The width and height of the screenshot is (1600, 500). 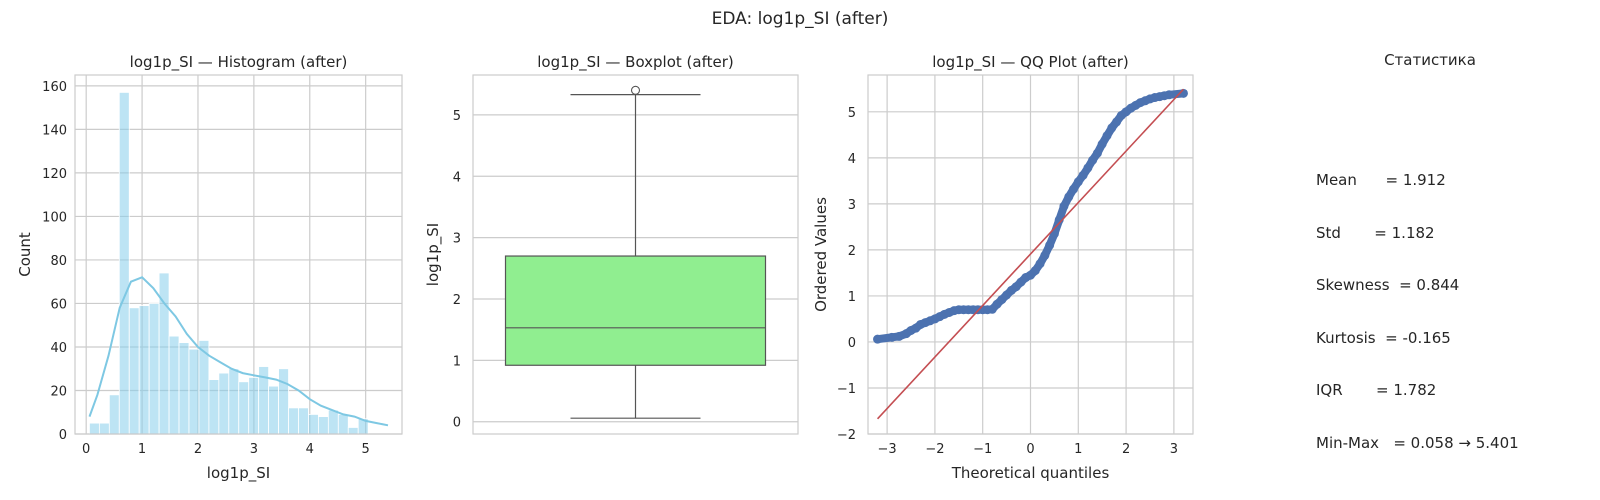 I want to click on qq-xlabel: Theoretical quantiles, so click(x=1030, y=473).